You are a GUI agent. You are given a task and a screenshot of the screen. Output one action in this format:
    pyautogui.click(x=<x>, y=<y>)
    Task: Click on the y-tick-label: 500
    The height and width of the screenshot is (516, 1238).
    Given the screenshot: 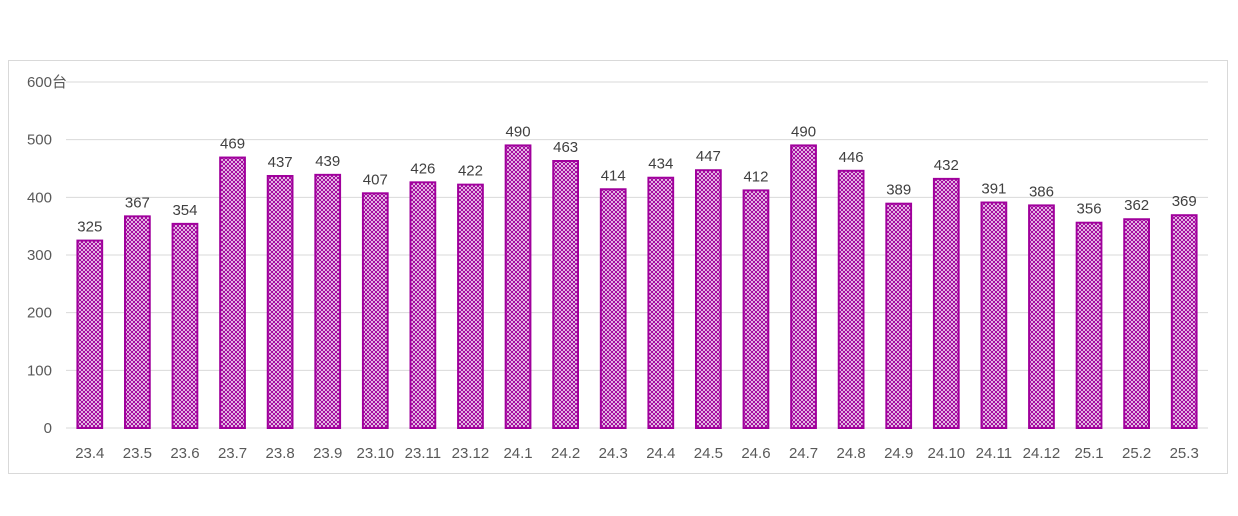 What is the action you would take?
    pyautogui.click(x=39, y=140)
    